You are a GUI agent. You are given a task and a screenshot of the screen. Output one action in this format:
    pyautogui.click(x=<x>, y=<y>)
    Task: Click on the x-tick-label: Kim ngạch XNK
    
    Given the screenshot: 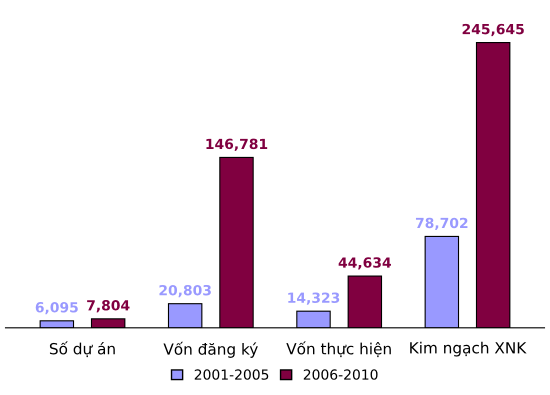 What is the action you would take?
    pyautogui.click(x=468, y=349)
    